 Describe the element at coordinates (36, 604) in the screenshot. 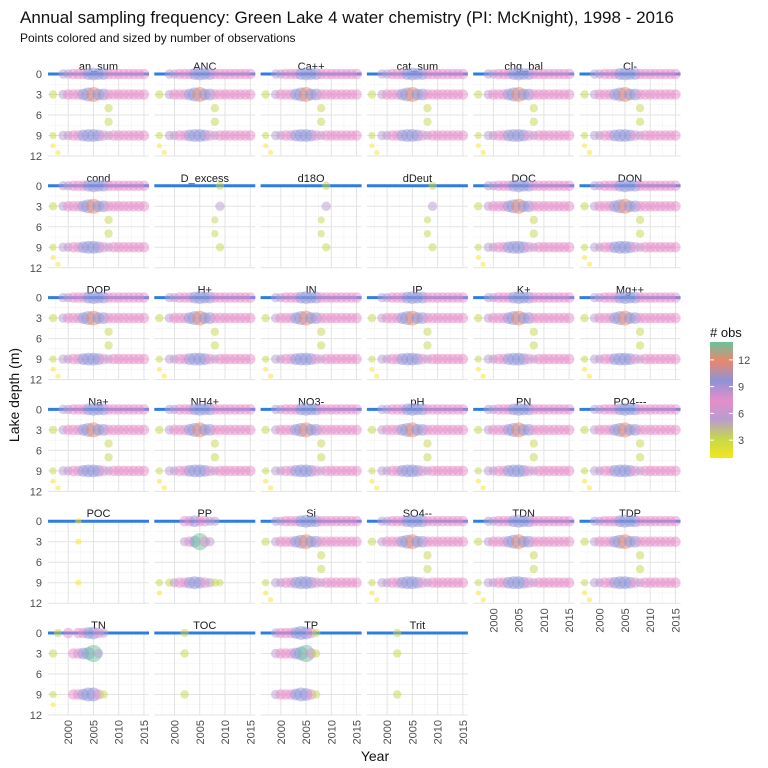

I see `y-tick-label: 12` at that location.